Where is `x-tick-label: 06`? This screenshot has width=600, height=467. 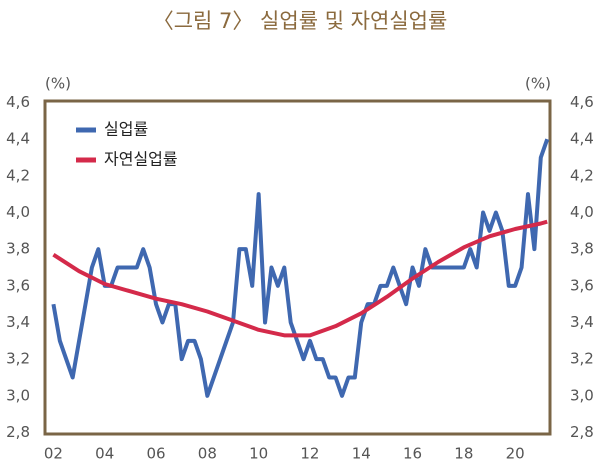
x-tick-label: 06 is located at coordinates (155, 454).